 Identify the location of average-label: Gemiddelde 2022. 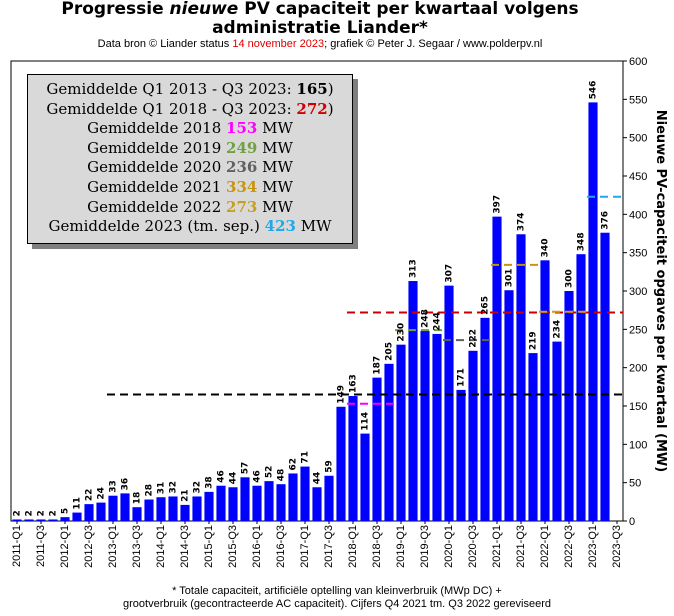
(157, 206).